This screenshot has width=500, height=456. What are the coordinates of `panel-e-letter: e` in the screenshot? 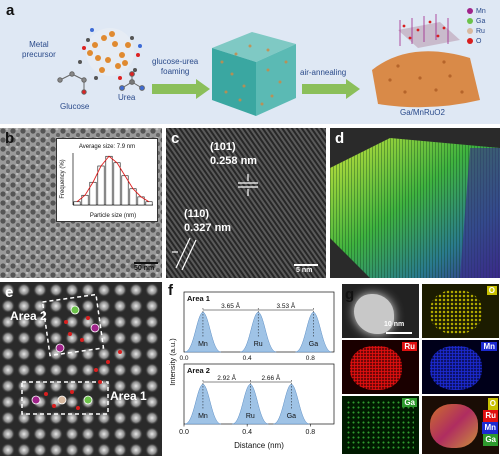 It's located at (9, 292).